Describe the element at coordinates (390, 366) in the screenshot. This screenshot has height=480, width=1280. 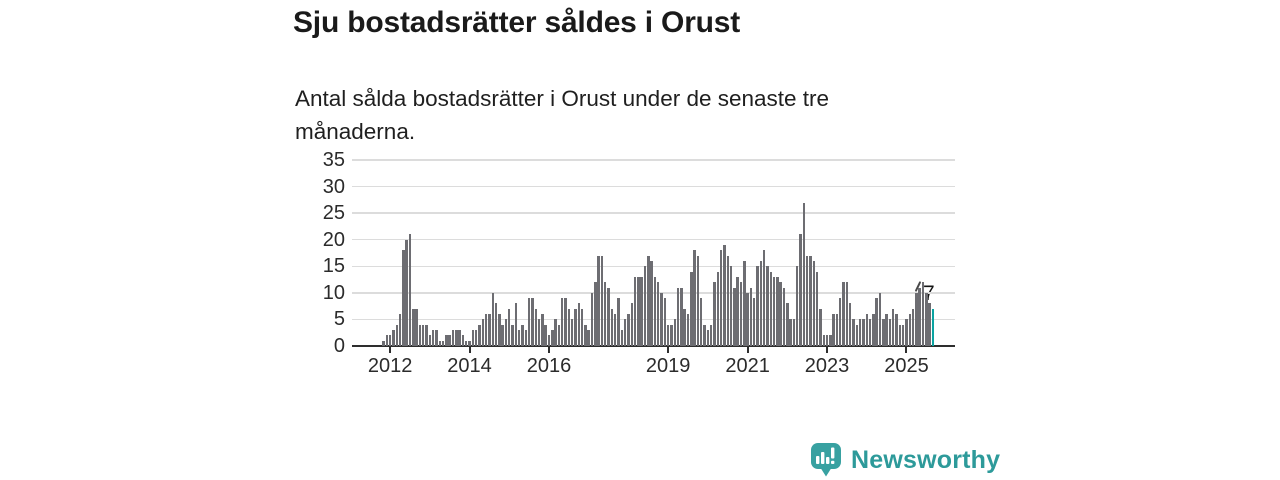
I see `x-axis-label: 2012` at that location.